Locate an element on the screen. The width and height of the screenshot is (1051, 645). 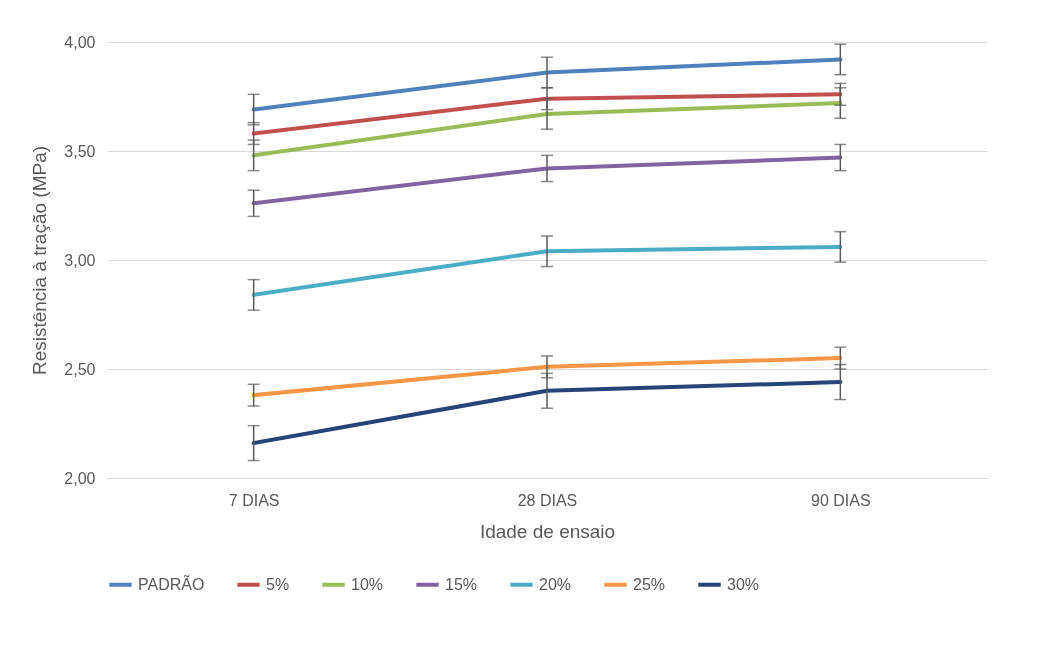
x-axis-title: Idade de ensaio is located at coordinates (547, 531).